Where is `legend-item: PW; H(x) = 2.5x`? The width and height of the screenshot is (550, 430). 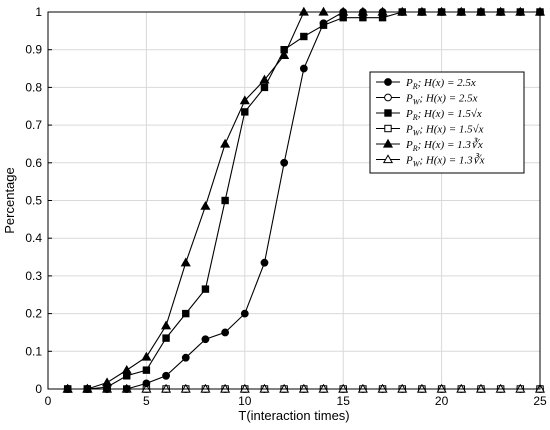
legend-item: PW; H(x) = 2.5x is located at coordinates (427, 100).